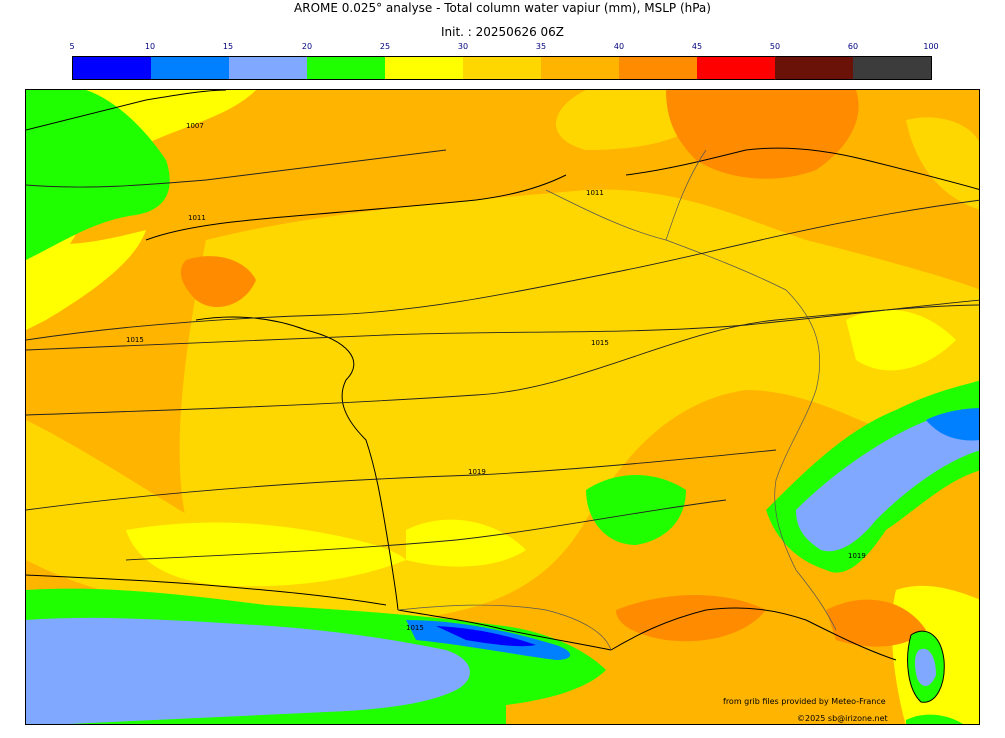  What do you see at coordinates (86, 280) in the screenshot?
I see `field-25-30-wedge` at bounding box center [86, 280].